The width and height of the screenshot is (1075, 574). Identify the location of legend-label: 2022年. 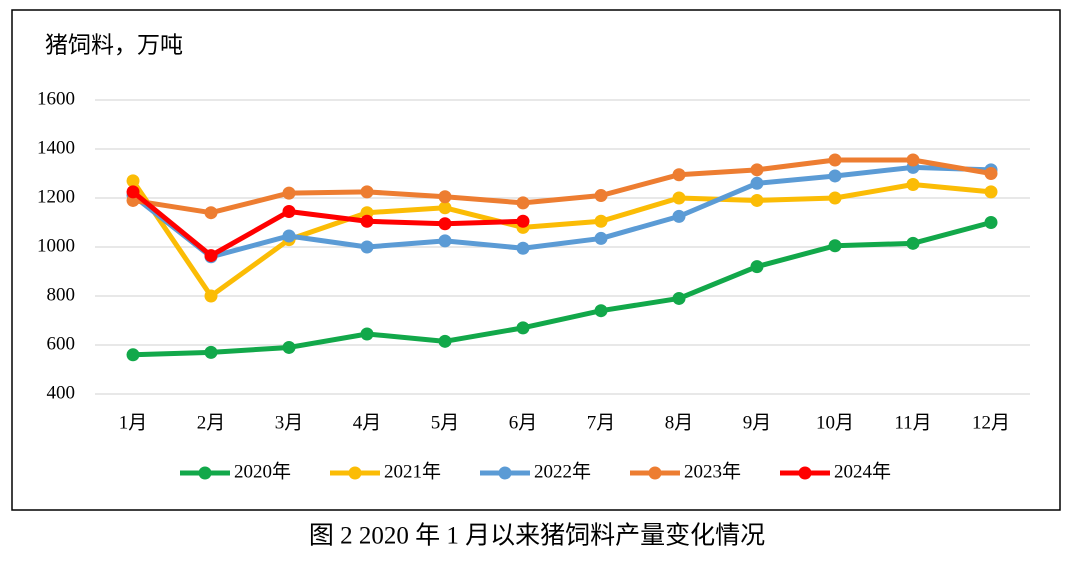
(562, 471).